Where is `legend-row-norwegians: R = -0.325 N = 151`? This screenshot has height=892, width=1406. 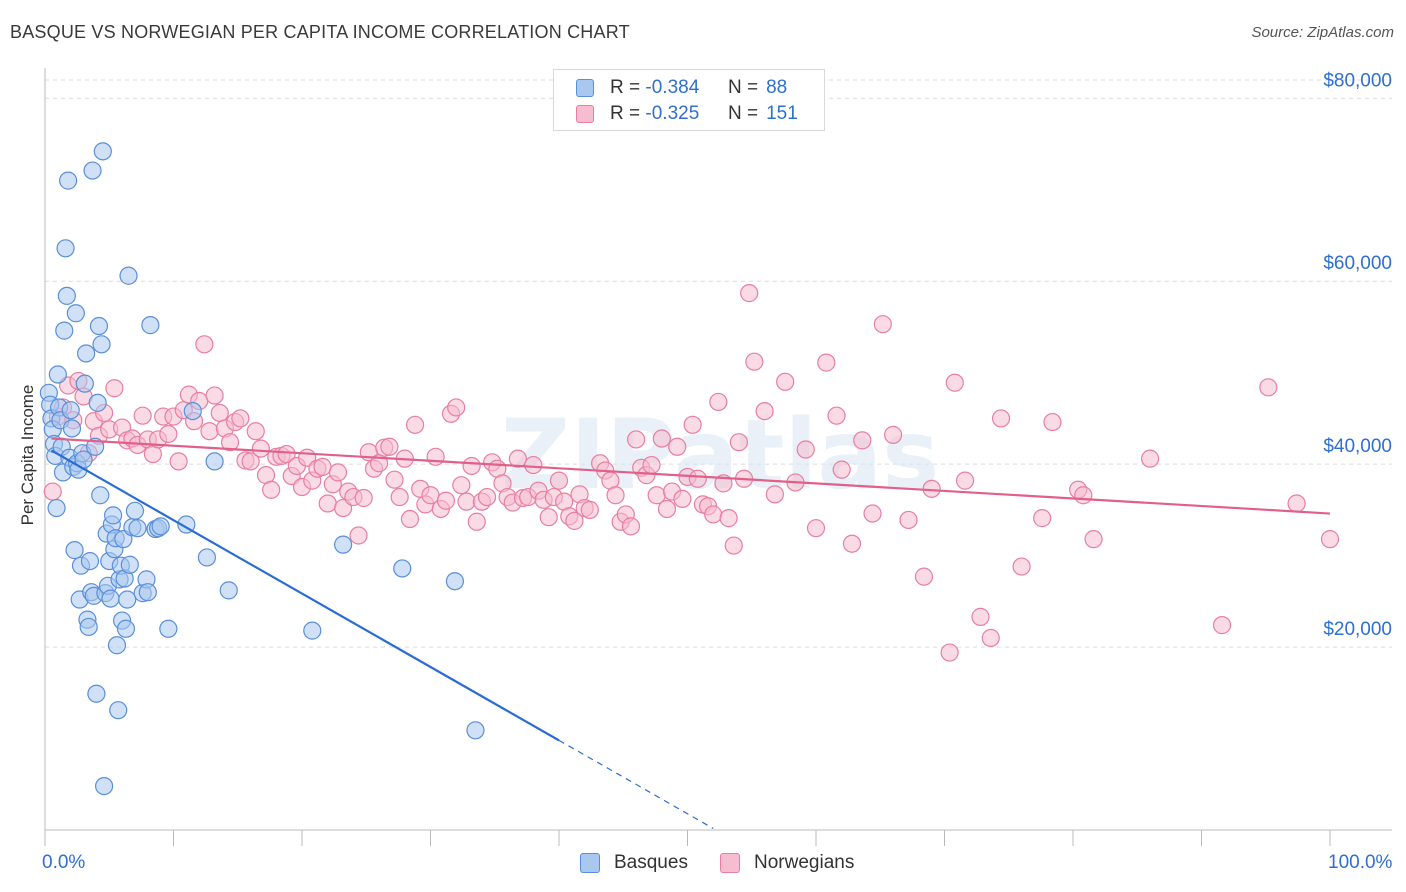
legend-row-norwegians: R = -0.325 N = 151 is located at coordinates (687, 114).